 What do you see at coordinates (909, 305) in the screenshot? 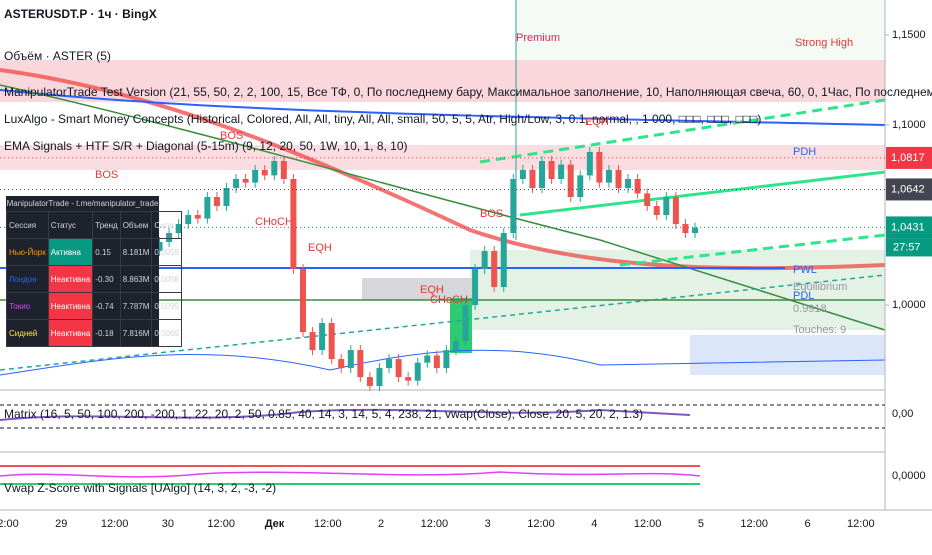
I see `y-tick-label: 1,0000` at bounding box center [909, 305].